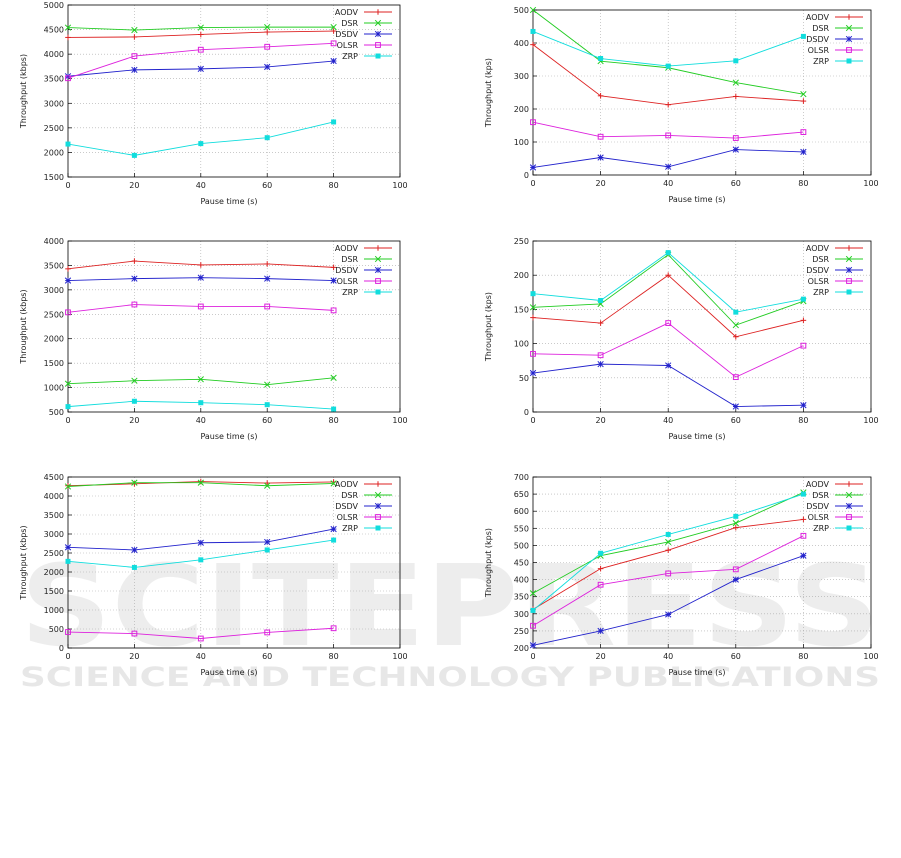  What do you see at coordinates (23, 562) in the screenshot?
I see `y-axis-label: Throughput (kbps)` at bounding box center [23, 562].